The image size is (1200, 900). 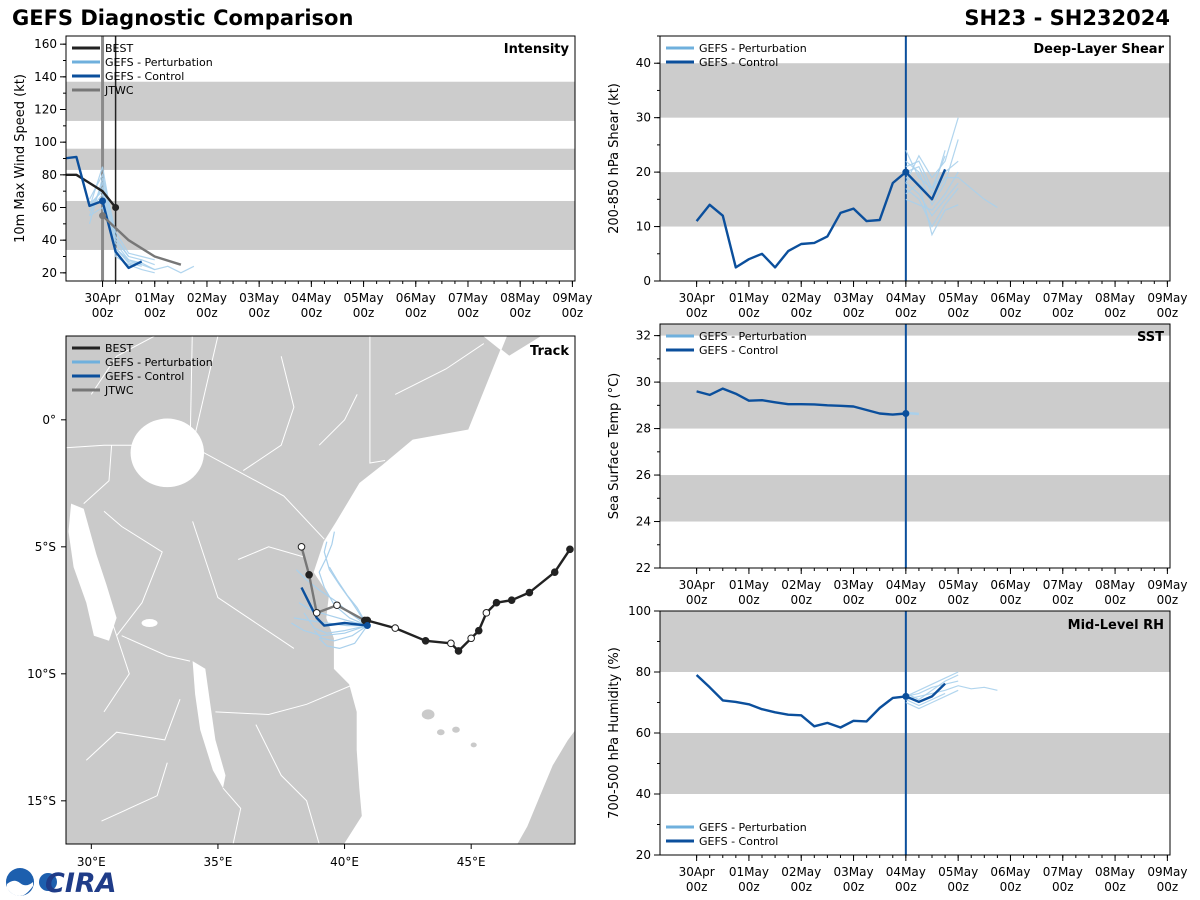 I want to click on shear-x-tick-label: 03May, so click(x=853, y=298).